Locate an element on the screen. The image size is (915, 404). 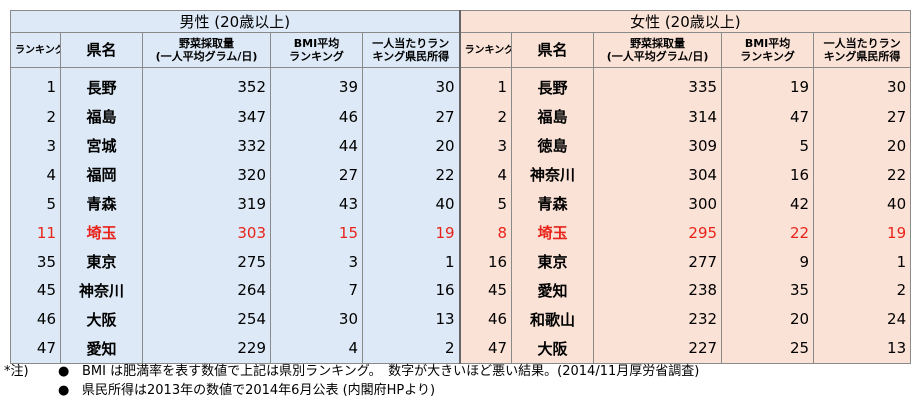
female-bmi: 16 is located at coordinates (768, 175).